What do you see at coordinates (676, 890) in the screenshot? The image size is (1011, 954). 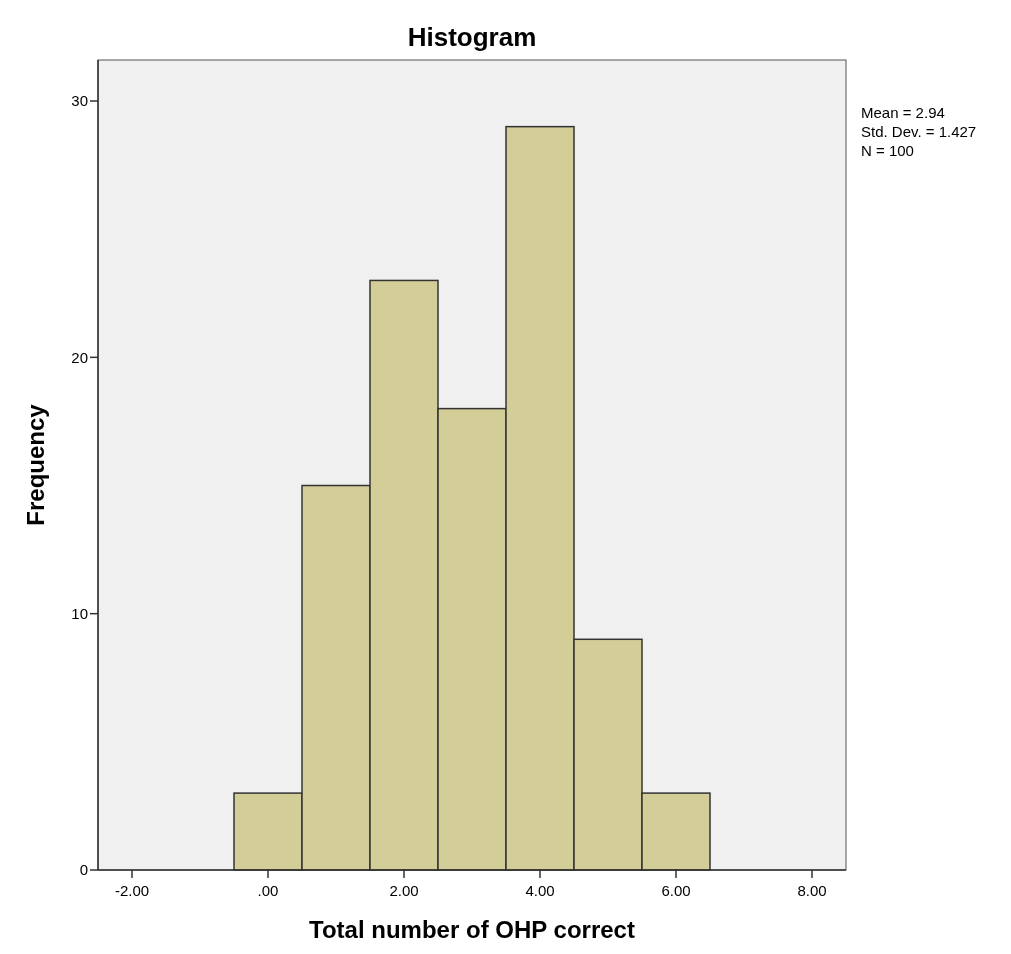 I see `x-tick-label: 6.00` at bounding box center [676, 890].